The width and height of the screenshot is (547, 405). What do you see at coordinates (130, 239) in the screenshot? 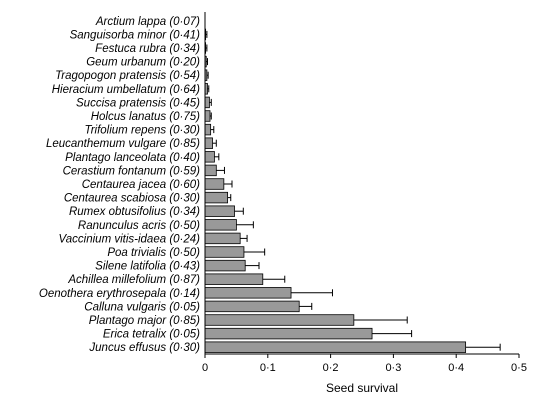
I see `category-label: Vaccinium vitis-idaea (0·24)` at bounding box center [130, 239].